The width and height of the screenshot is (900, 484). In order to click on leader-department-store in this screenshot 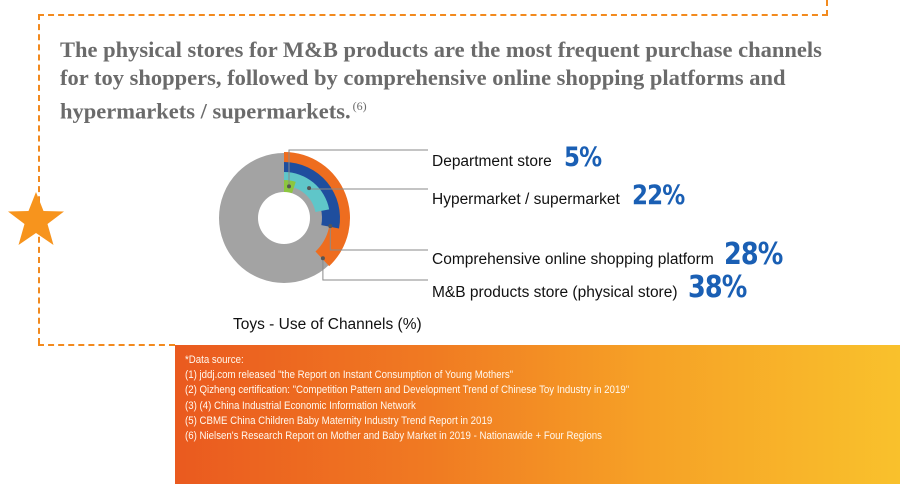, I will do `click(358, 168)`.